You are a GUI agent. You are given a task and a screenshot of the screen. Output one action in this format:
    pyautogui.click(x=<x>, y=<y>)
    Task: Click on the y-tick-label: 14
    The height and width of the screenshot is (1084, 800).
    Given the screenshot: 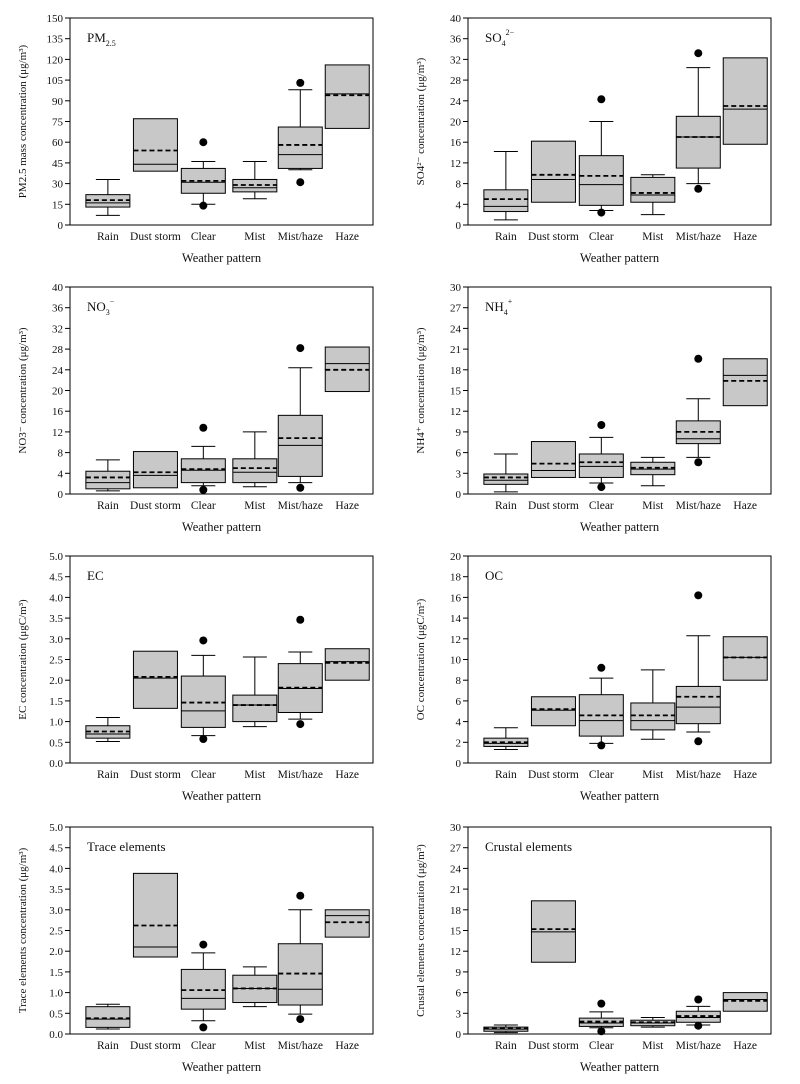 What is the action you would take?
    pyautogui.click(x=456, y=619)
    